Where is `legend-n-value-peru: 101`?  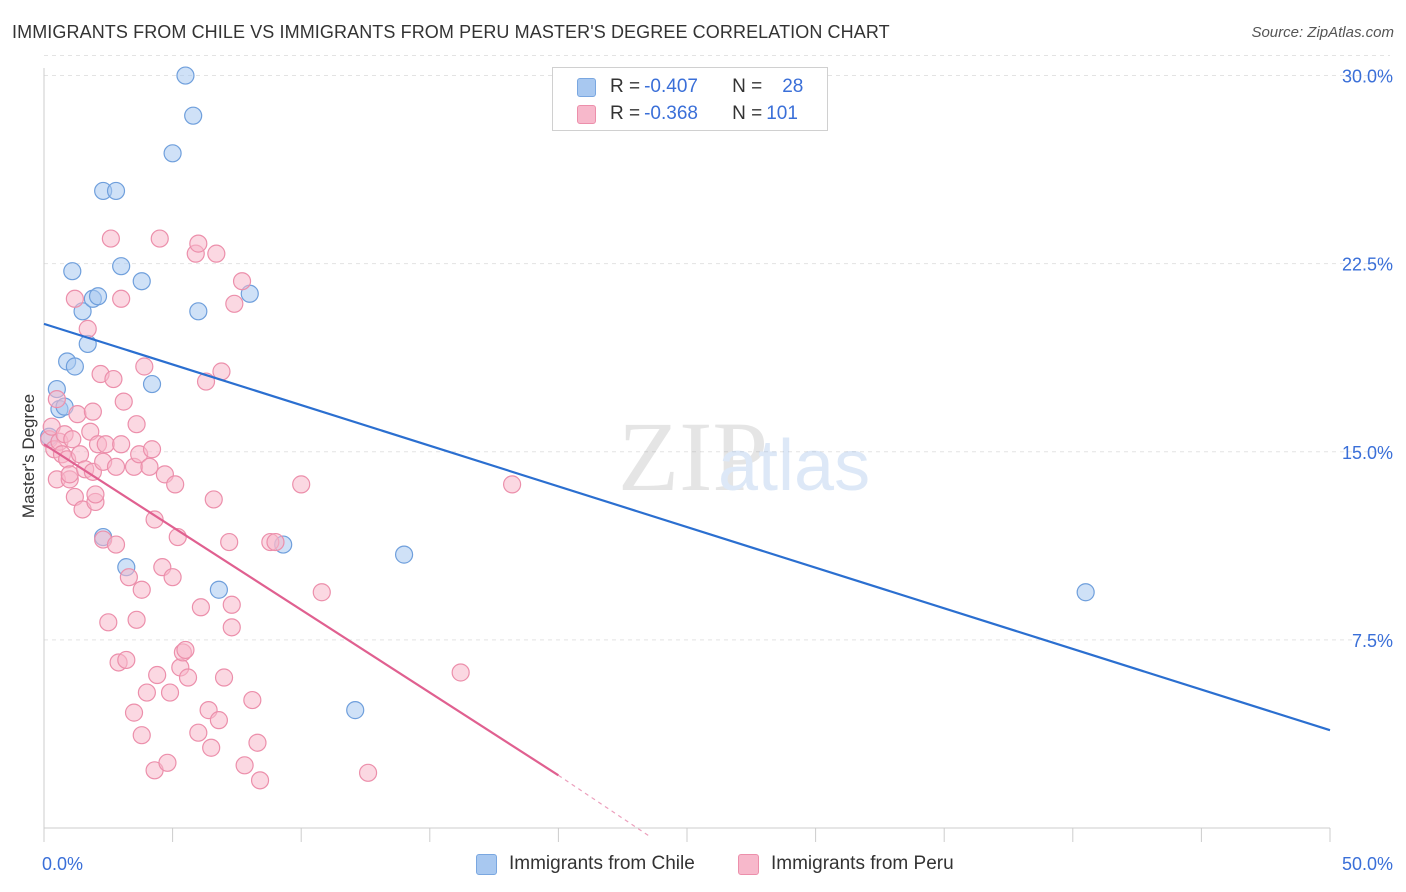 legend-n-value-peru: 101 is located at coordinates (782, 113).